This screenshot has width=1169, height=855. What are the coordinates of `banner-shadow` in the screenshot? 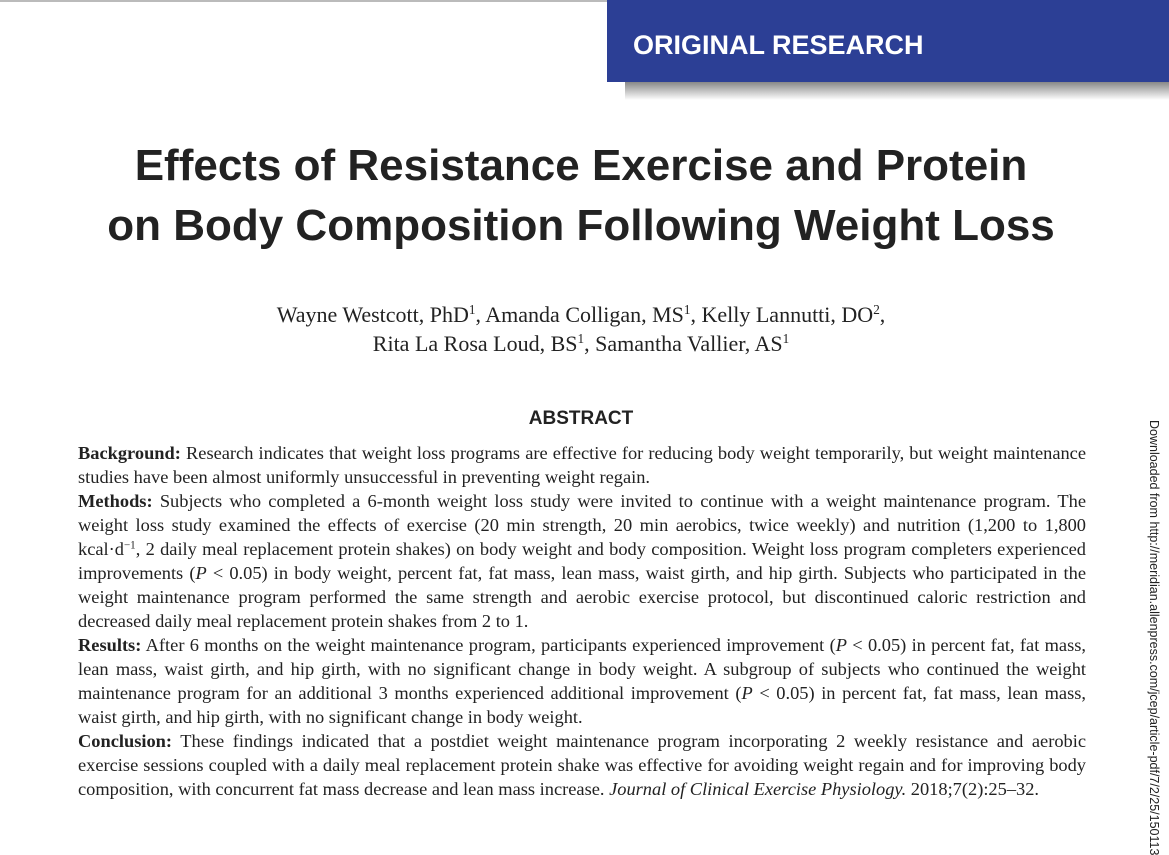 It's located at (897, 91).